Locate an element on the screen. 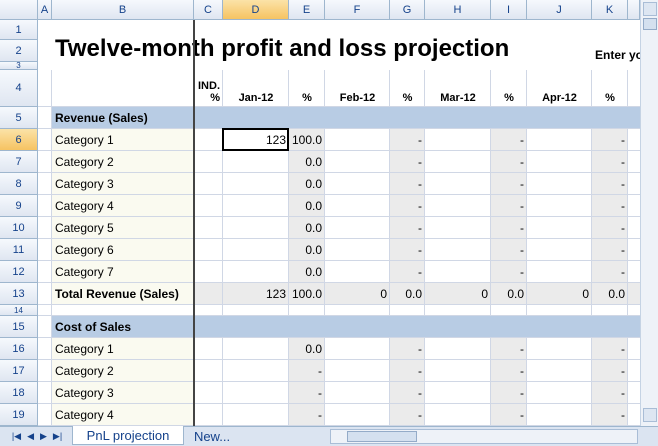 The image size is (658, 446). column-header: G is located at coordinates (407, 10).